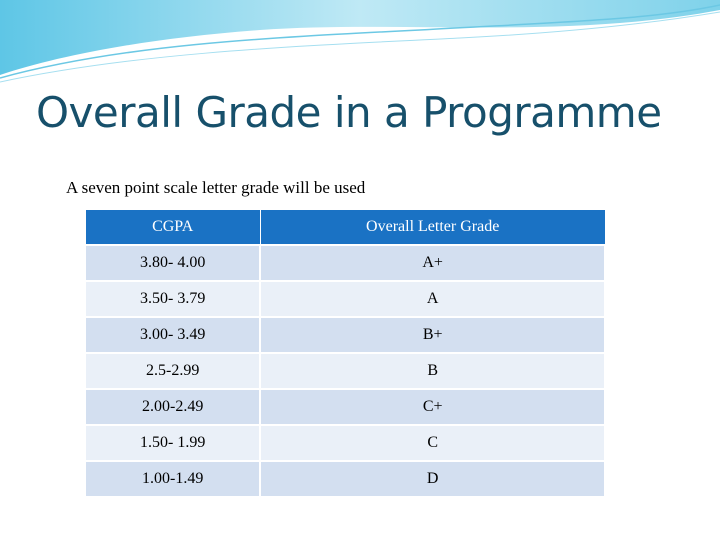  What do you see at coordinates (432, 299) in the screenshot?
I see `table-cell: A` at bounding box center [432, 299].